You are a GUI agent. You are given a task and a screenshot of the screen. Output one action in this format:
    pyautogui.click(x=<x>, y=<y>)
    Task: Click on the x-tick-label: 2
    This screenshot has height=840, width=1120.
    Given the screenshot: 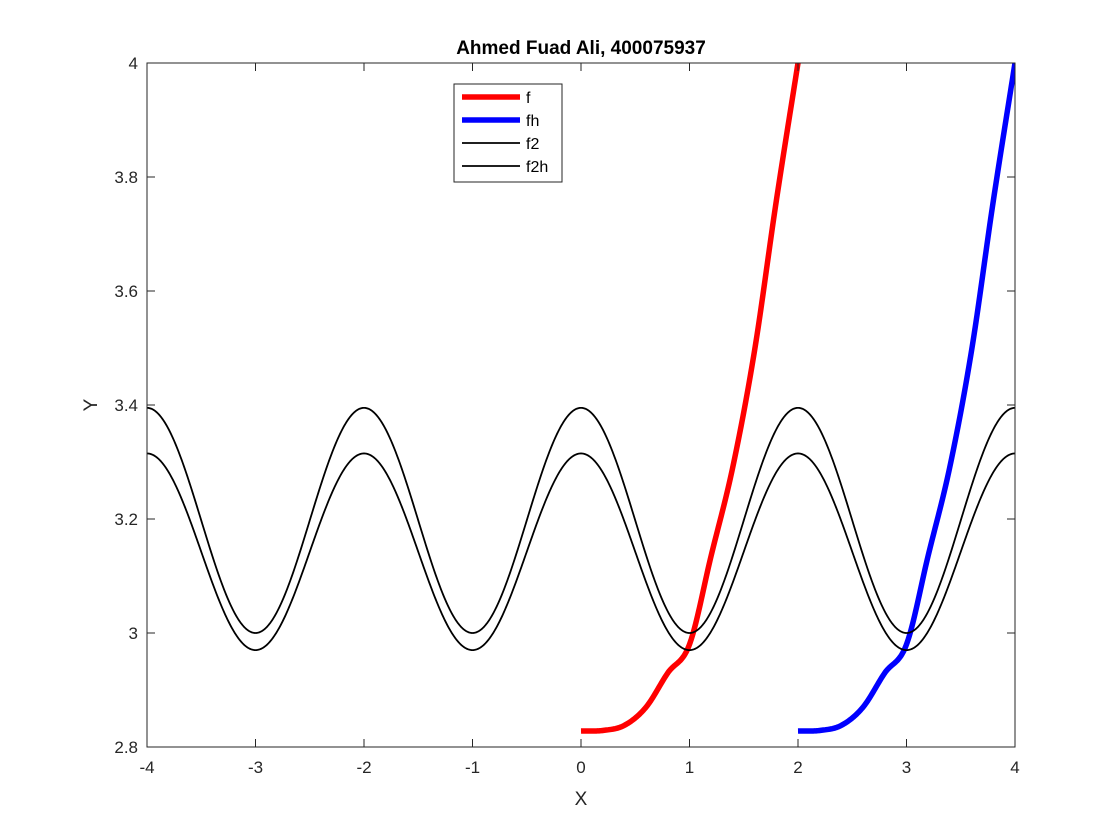 What is the action you would take?
    pyautogui.click(x=797, y=767)
    